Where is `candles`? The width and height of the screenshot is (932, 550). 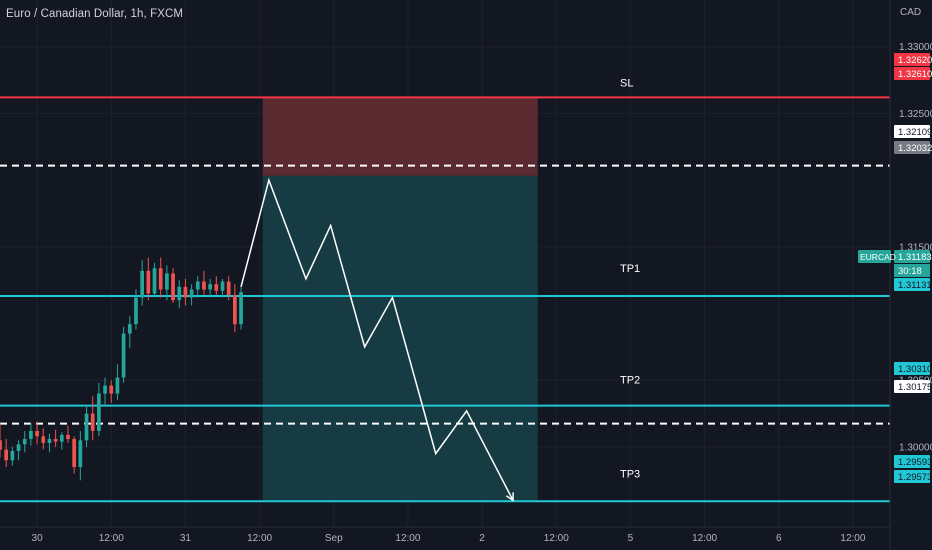 candles is located at coordinates (121, 369).